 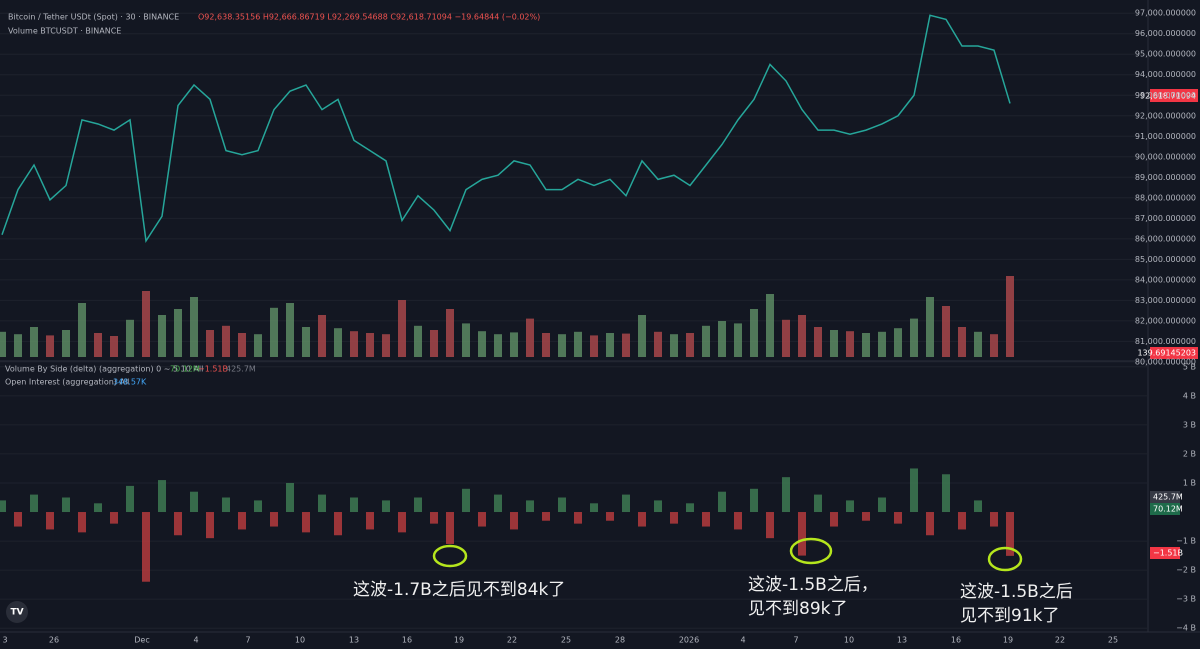 What do you see at coordinates (1165, 13) in the screenshot?
I see `y-tick-label: 97,000.000000` at bounding box center [1165, 13].